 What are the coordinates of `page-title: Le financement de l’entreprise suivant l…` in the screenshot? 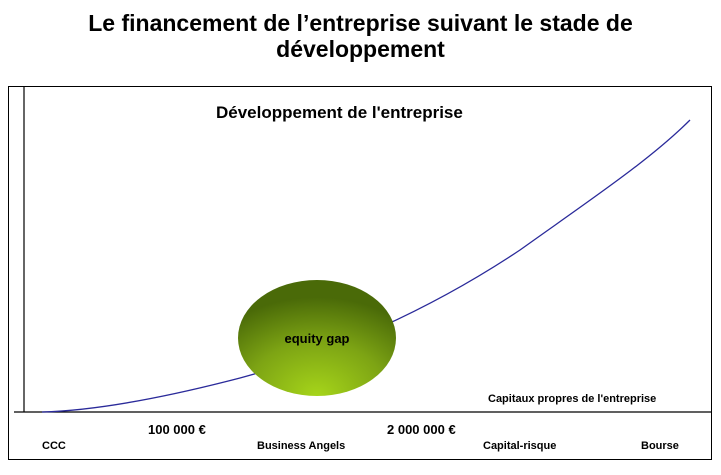 It's located at (360, 36).